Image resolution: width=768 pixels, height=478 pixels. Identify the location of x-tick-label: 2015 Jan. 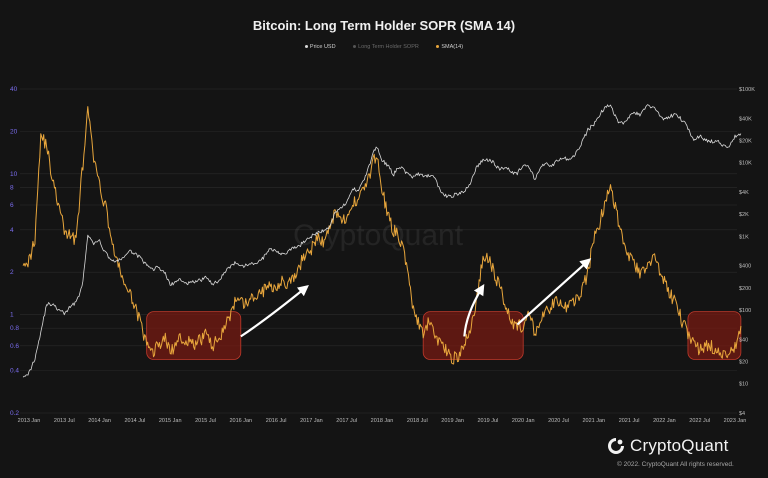
(170, 421).